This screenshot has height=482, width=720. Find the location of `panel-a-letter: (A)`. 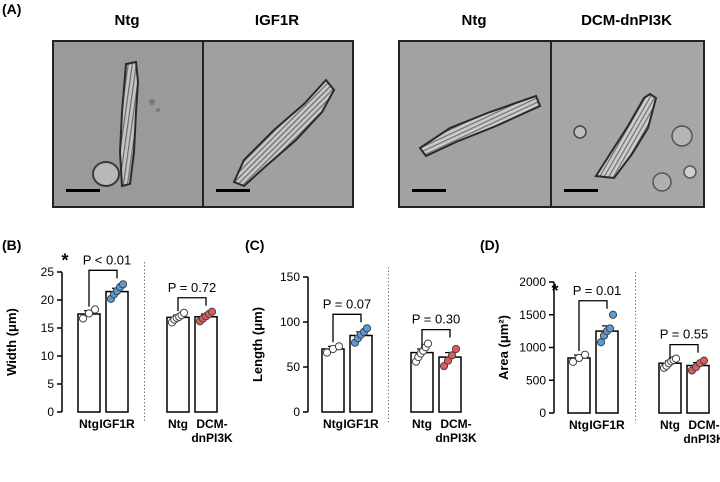

panel-a-letter: (A) is located at coordinates (12, 9).